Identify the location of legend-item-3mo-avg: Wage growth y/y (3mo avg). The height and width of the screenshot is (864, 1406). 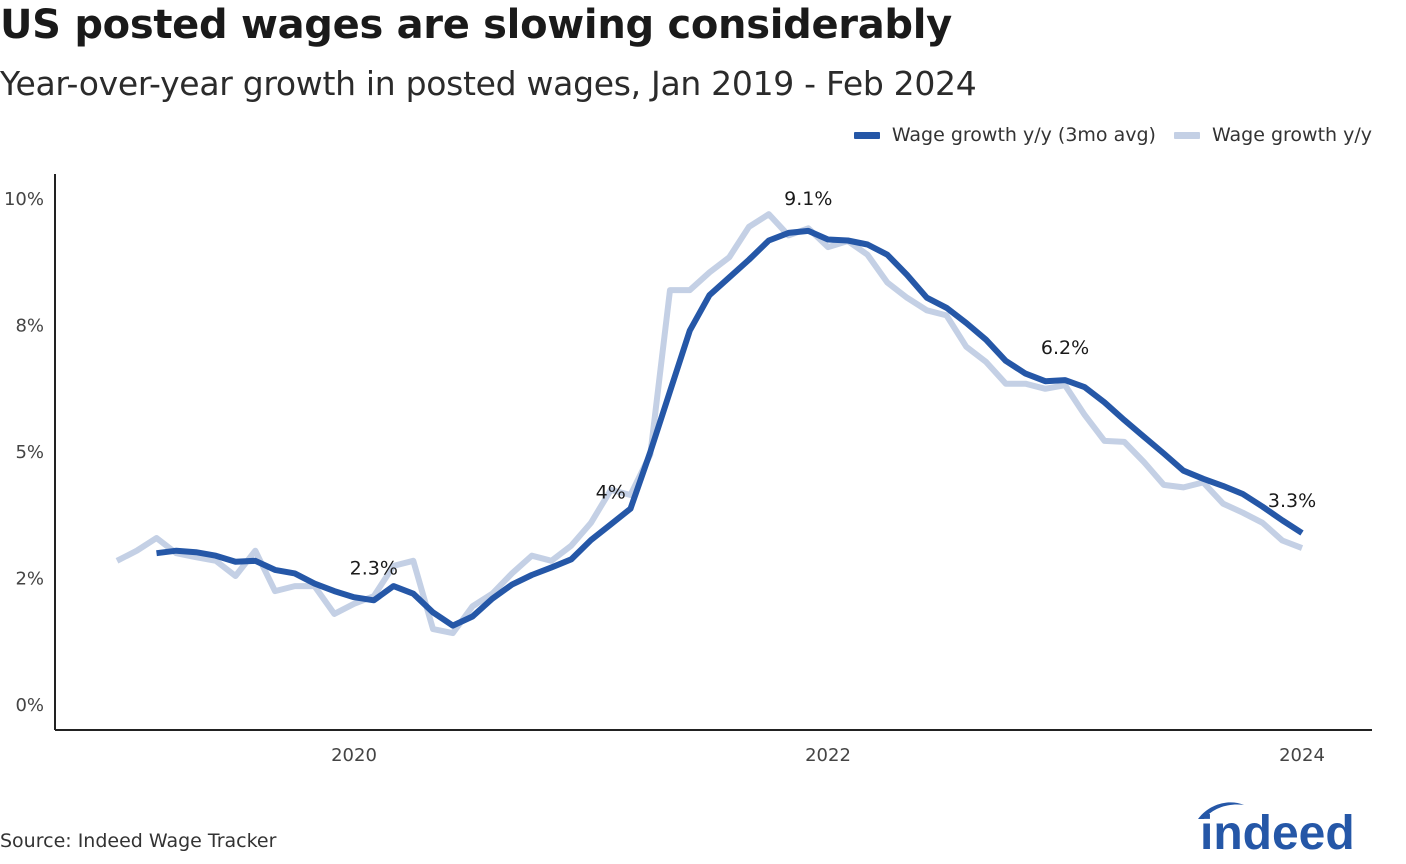
(1004, 135).